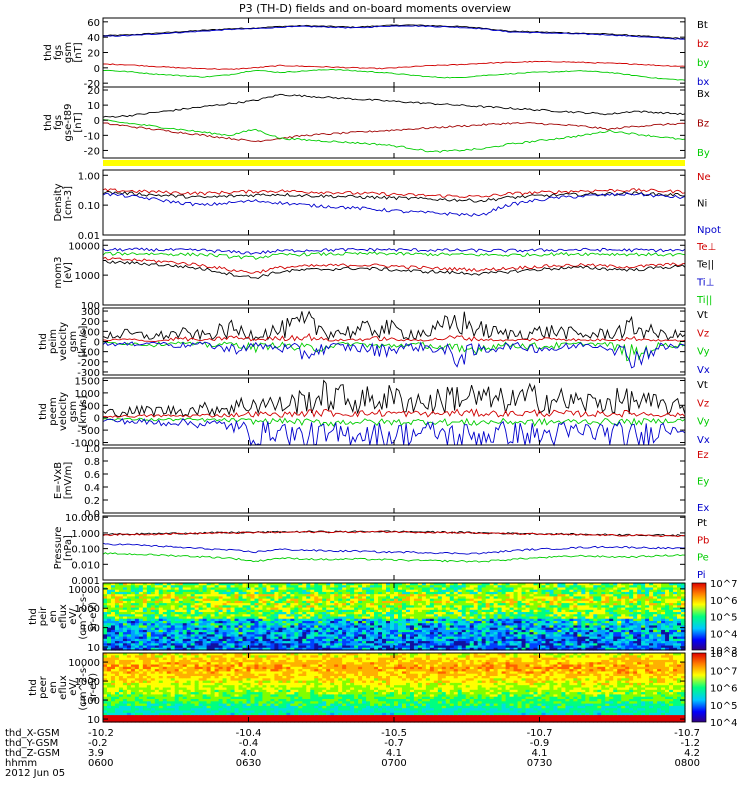  Describe the element at coordinates (394, 105) in the screenshot. I see `series-line-Bx` at that location.